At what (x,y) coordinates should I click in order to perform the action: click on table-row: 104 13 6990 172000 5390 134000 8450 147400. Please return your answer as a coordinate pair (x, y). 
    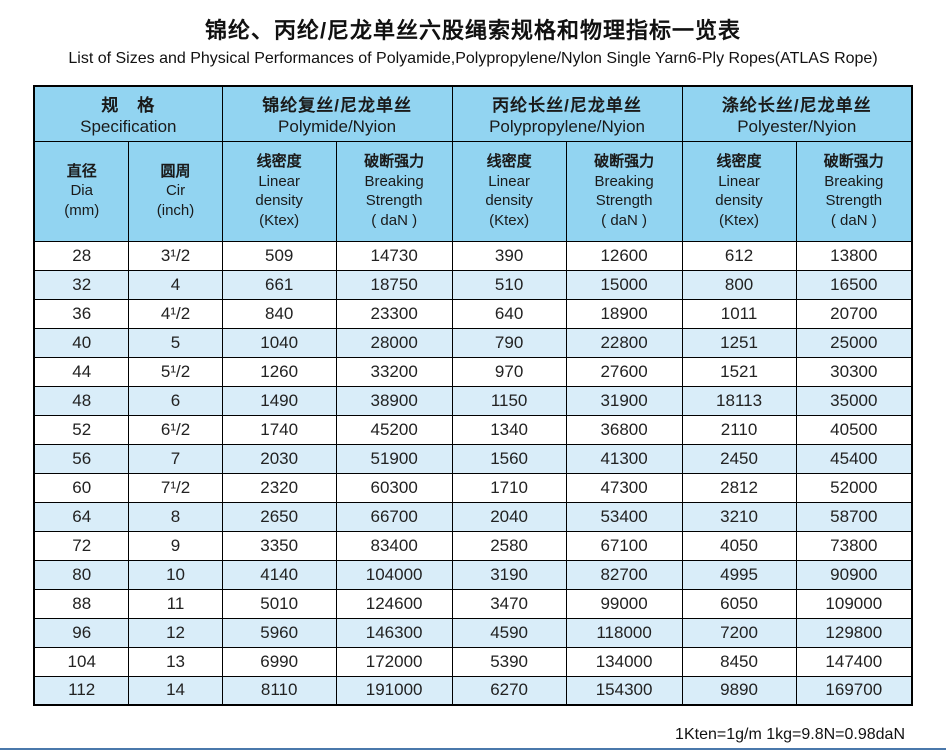
    Looking at the image, I should click on (473, 661).